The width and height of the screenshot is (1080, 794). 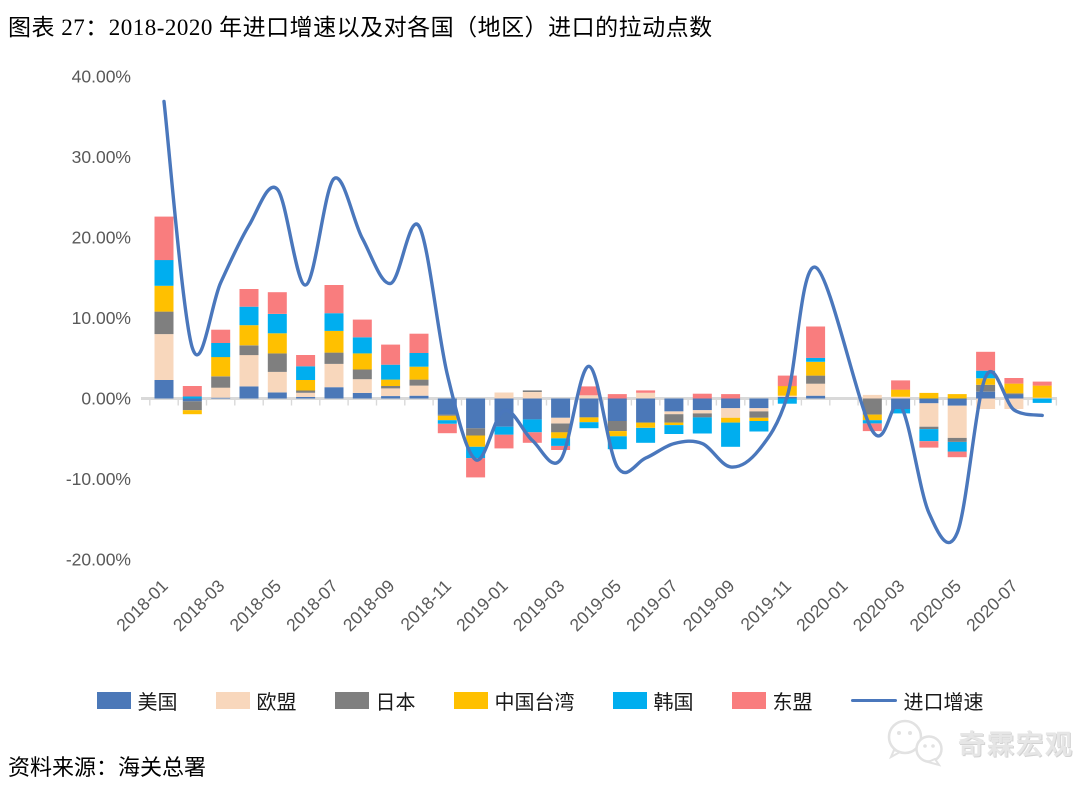 I want to click on x-tick-label: 2018-07, so click(x=312, y=606).